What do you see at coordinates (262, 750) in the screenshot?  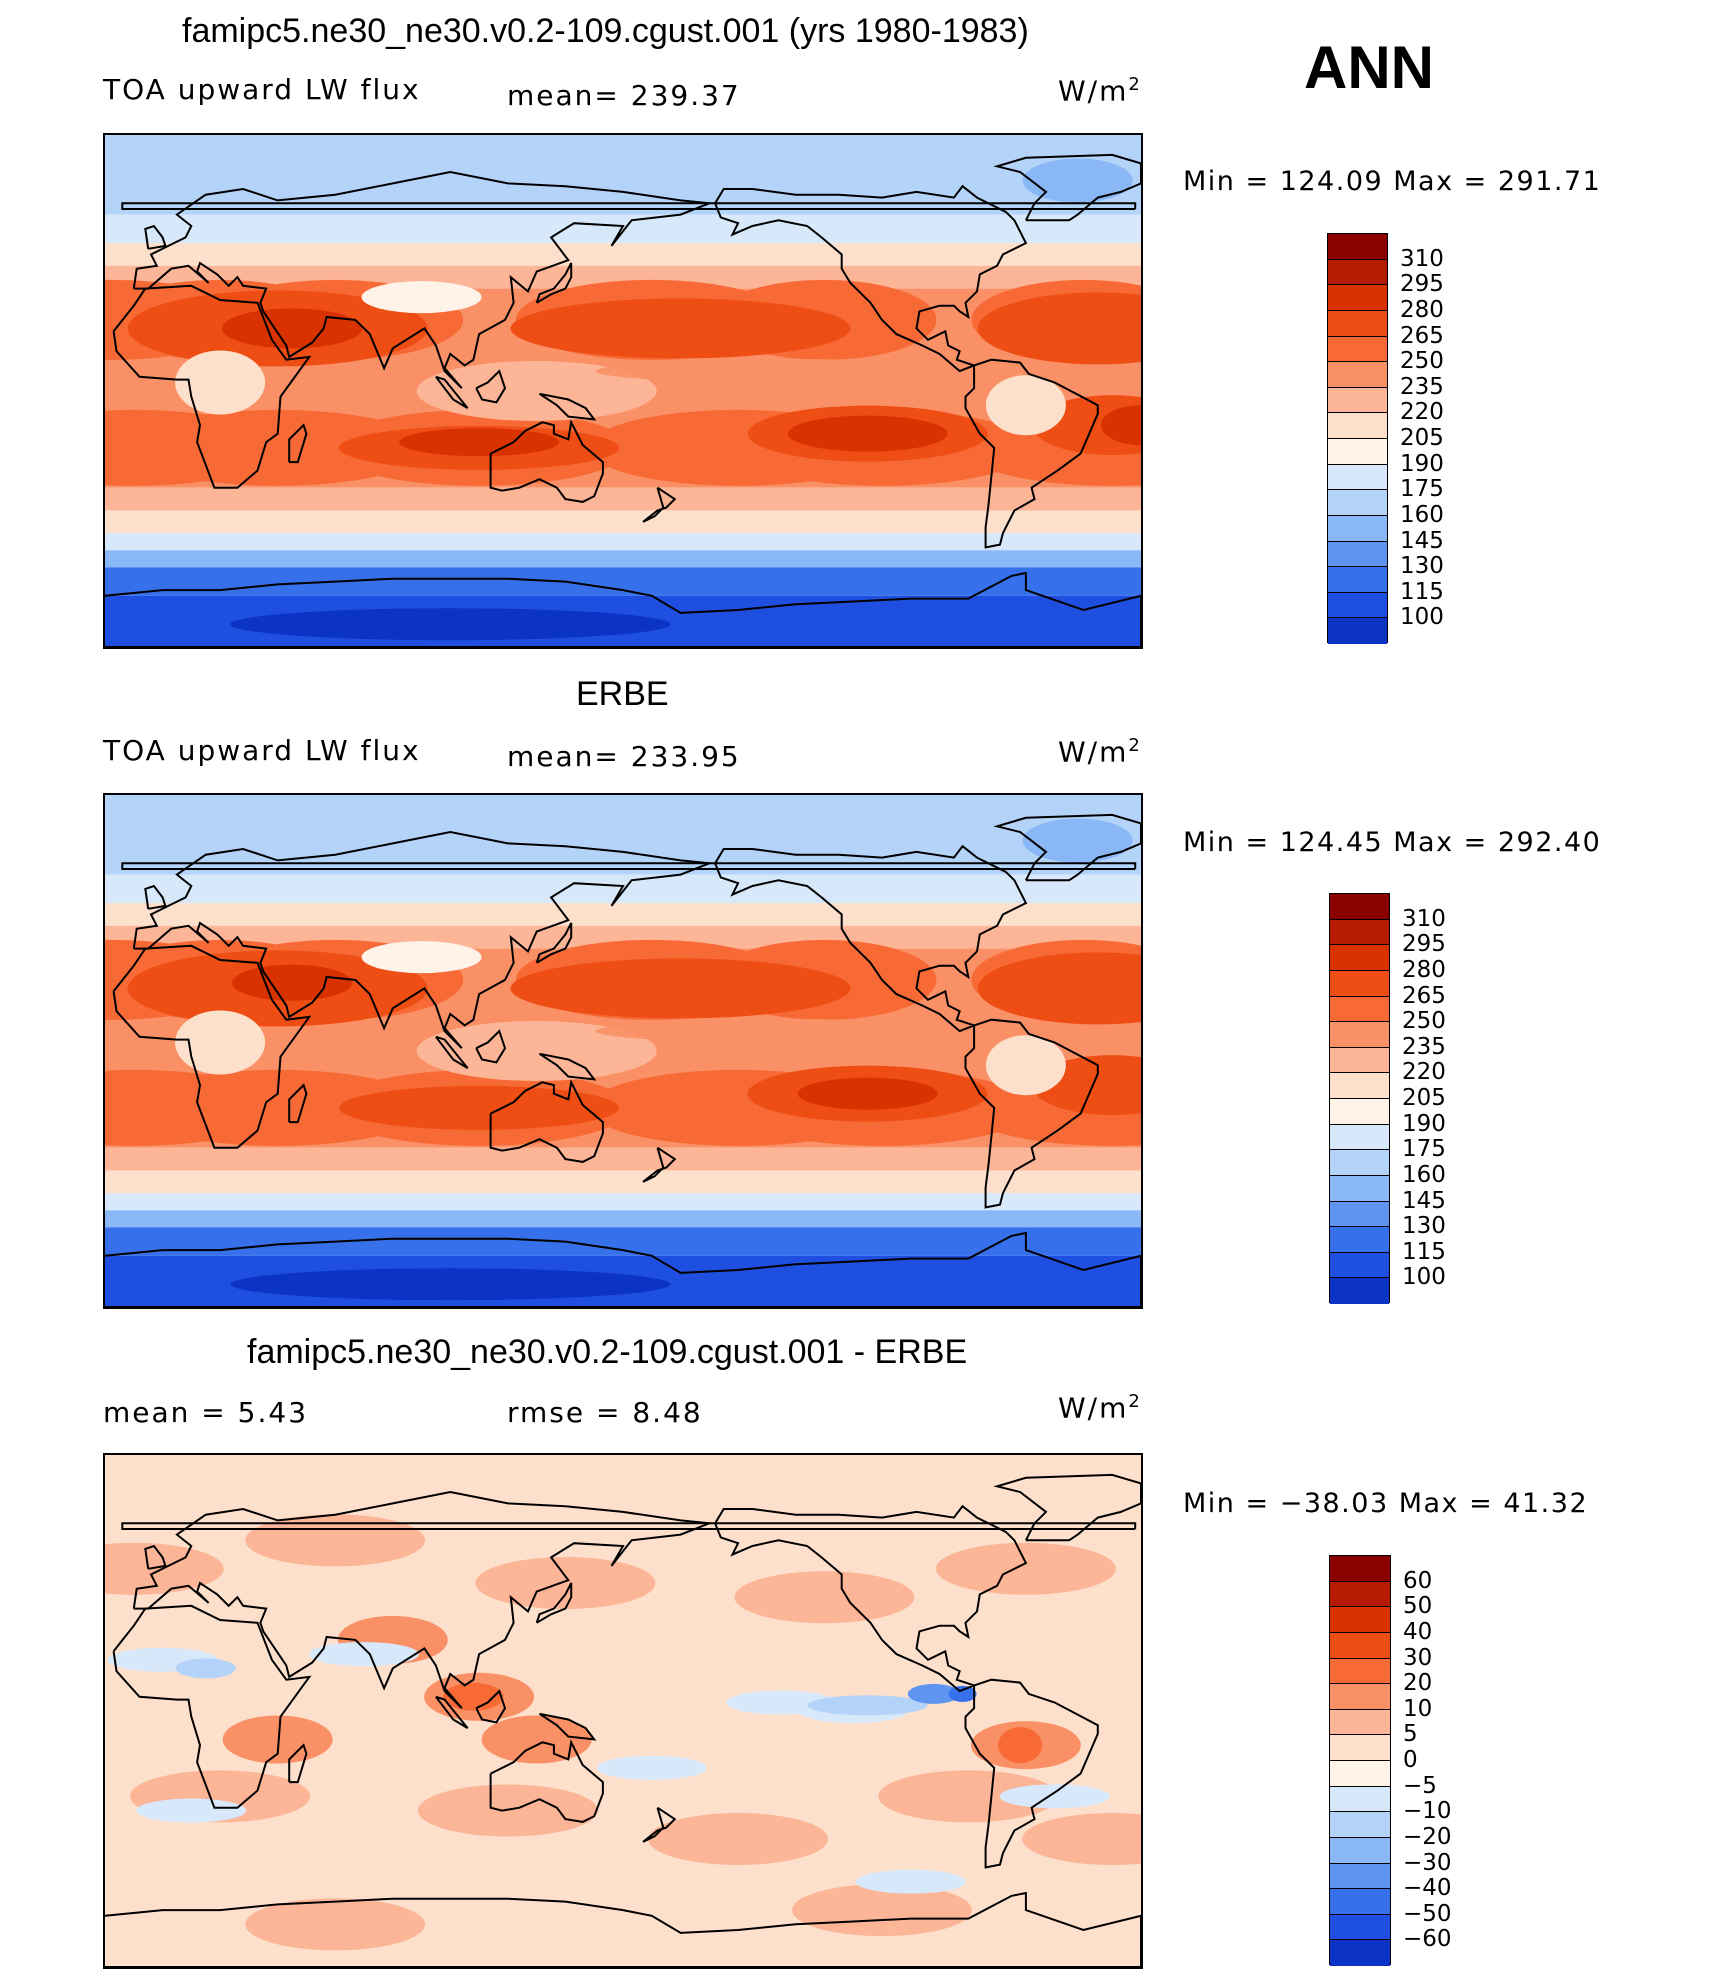 I see `panel2-variable-label: TOA upward LW flux` at bounding box center [262, 750].